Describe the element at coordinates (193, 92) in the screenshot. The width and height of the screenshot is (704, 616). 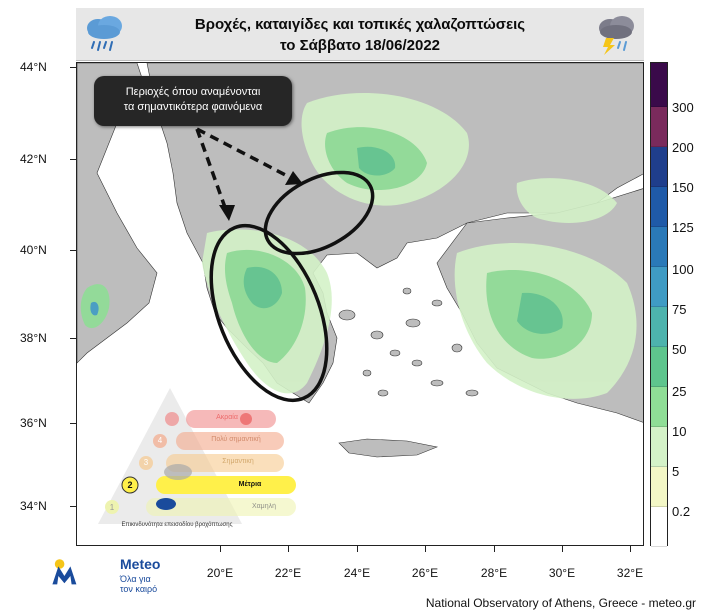
I see `callout-line-1: Περιοχές όπου αναμένονται` at that location.